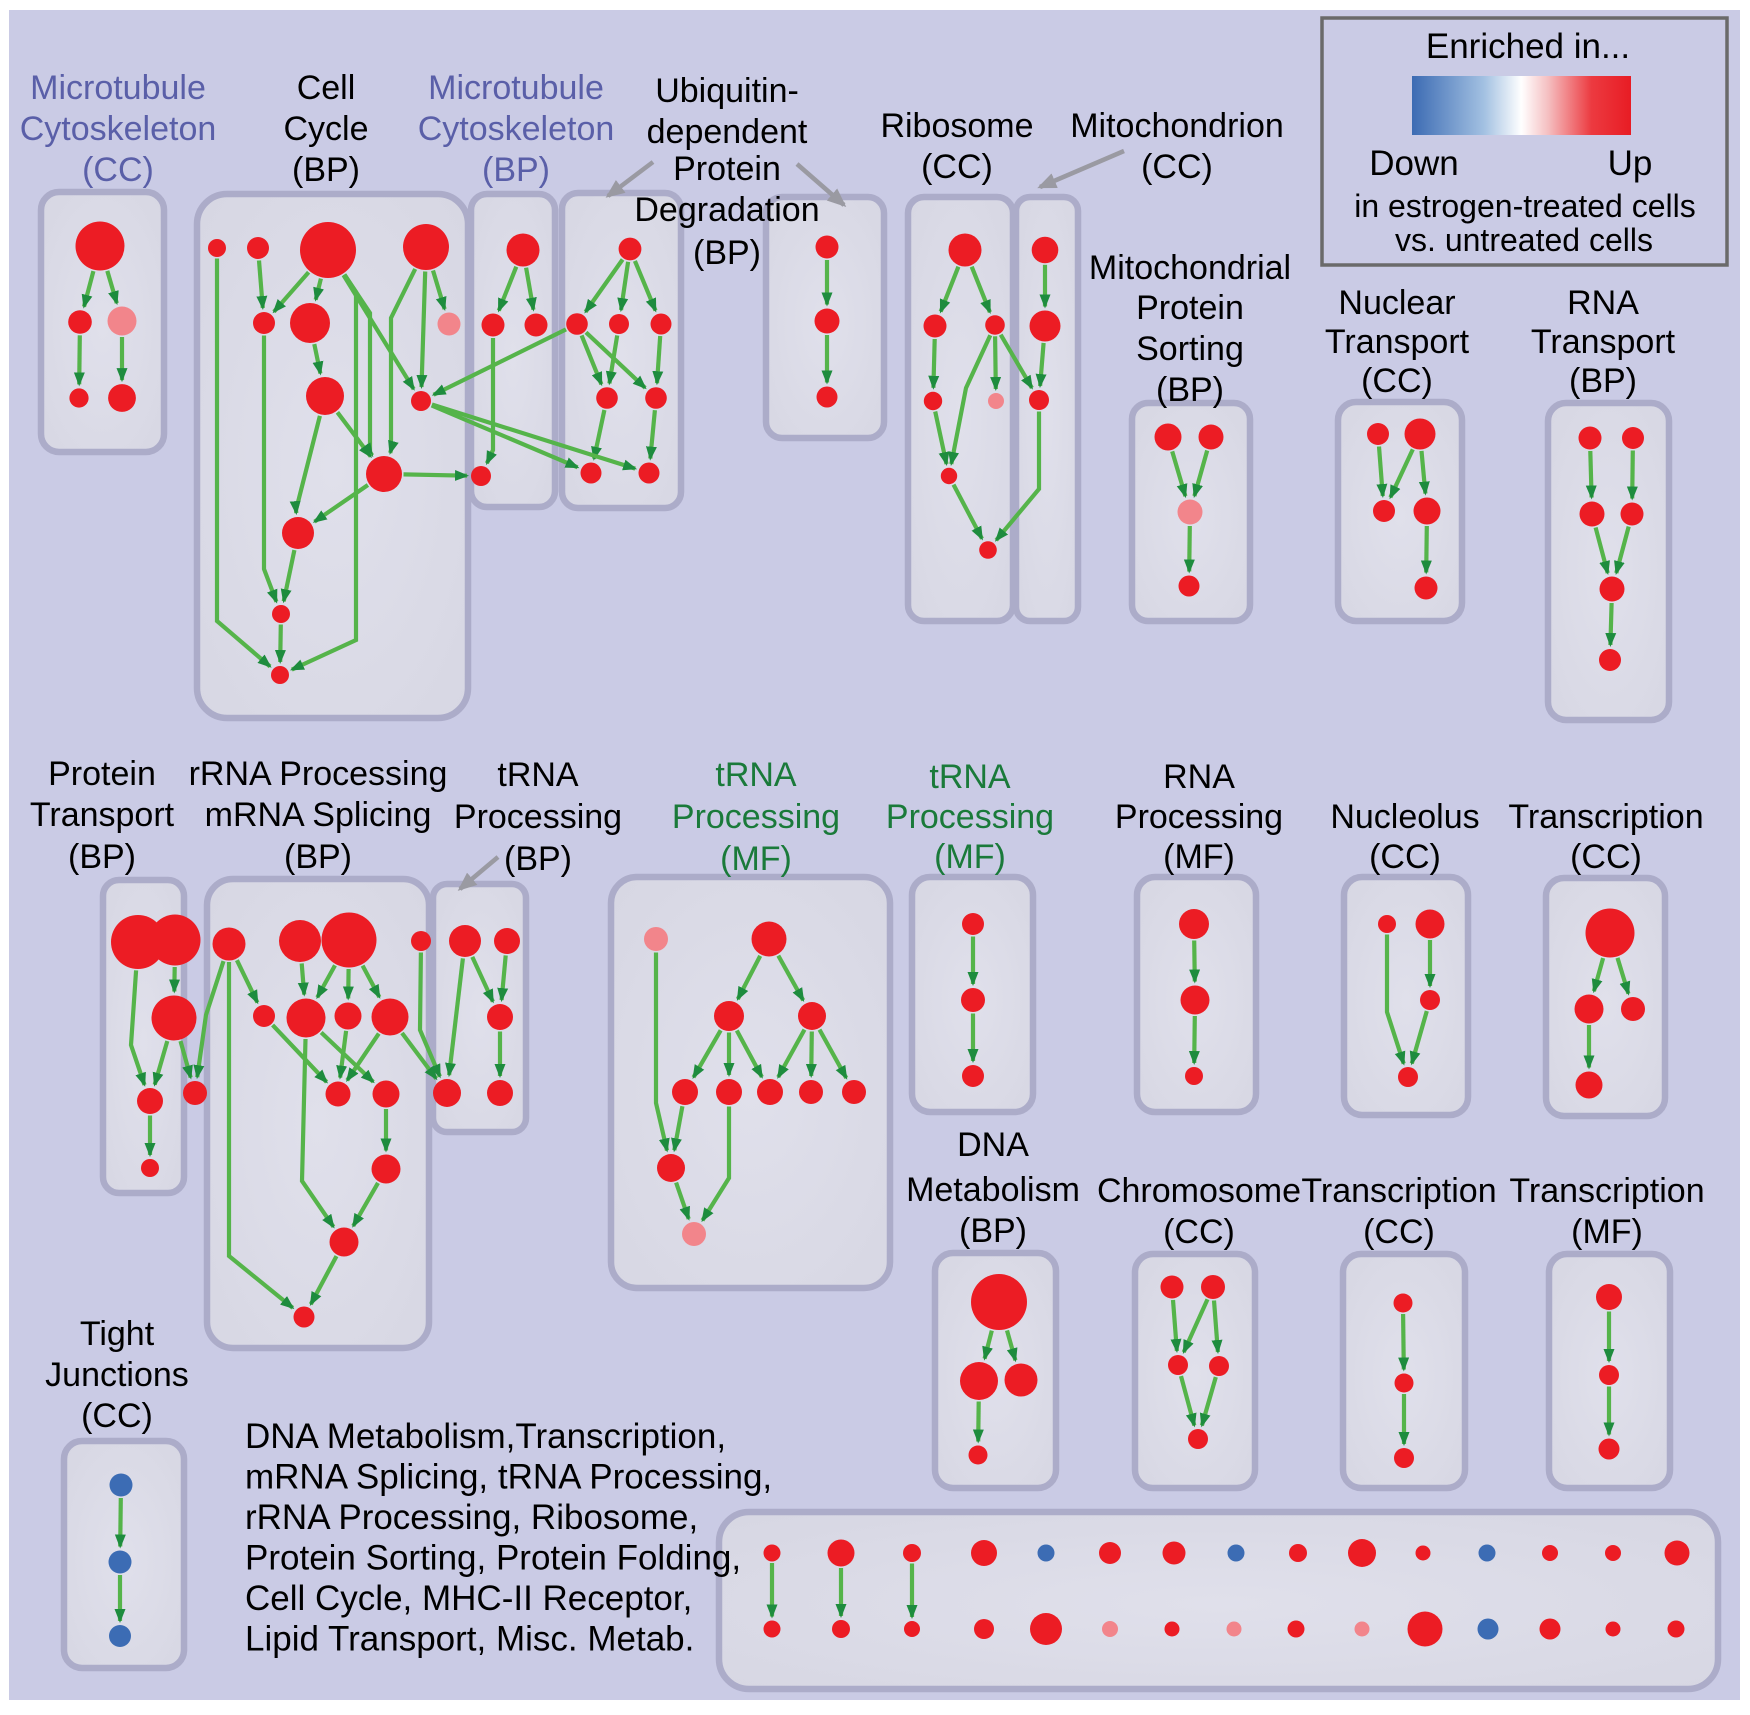  I want to click on svg-text: Ubiquitin-, so click(727, 91).